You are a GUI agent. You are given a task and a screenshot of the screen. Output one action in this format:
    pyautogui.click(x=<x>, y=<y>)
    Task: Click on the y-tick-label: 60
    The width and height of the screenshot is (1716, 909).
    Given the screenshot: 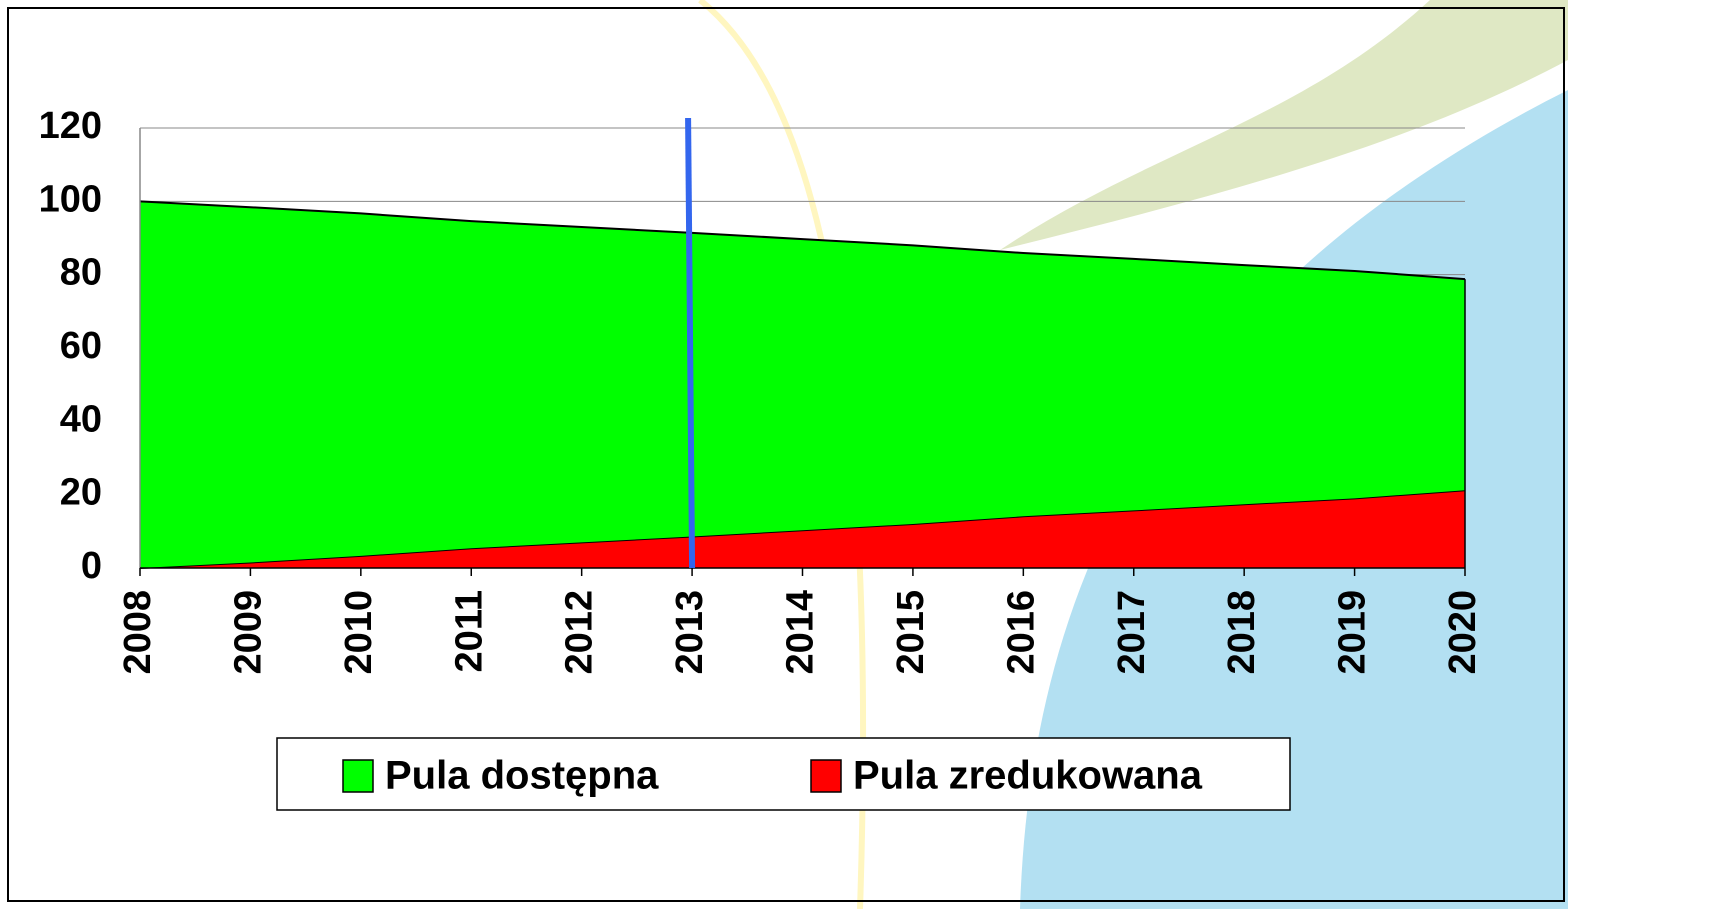 What is the action you would take?
    pyautogui.click(x=81, y=346)
    